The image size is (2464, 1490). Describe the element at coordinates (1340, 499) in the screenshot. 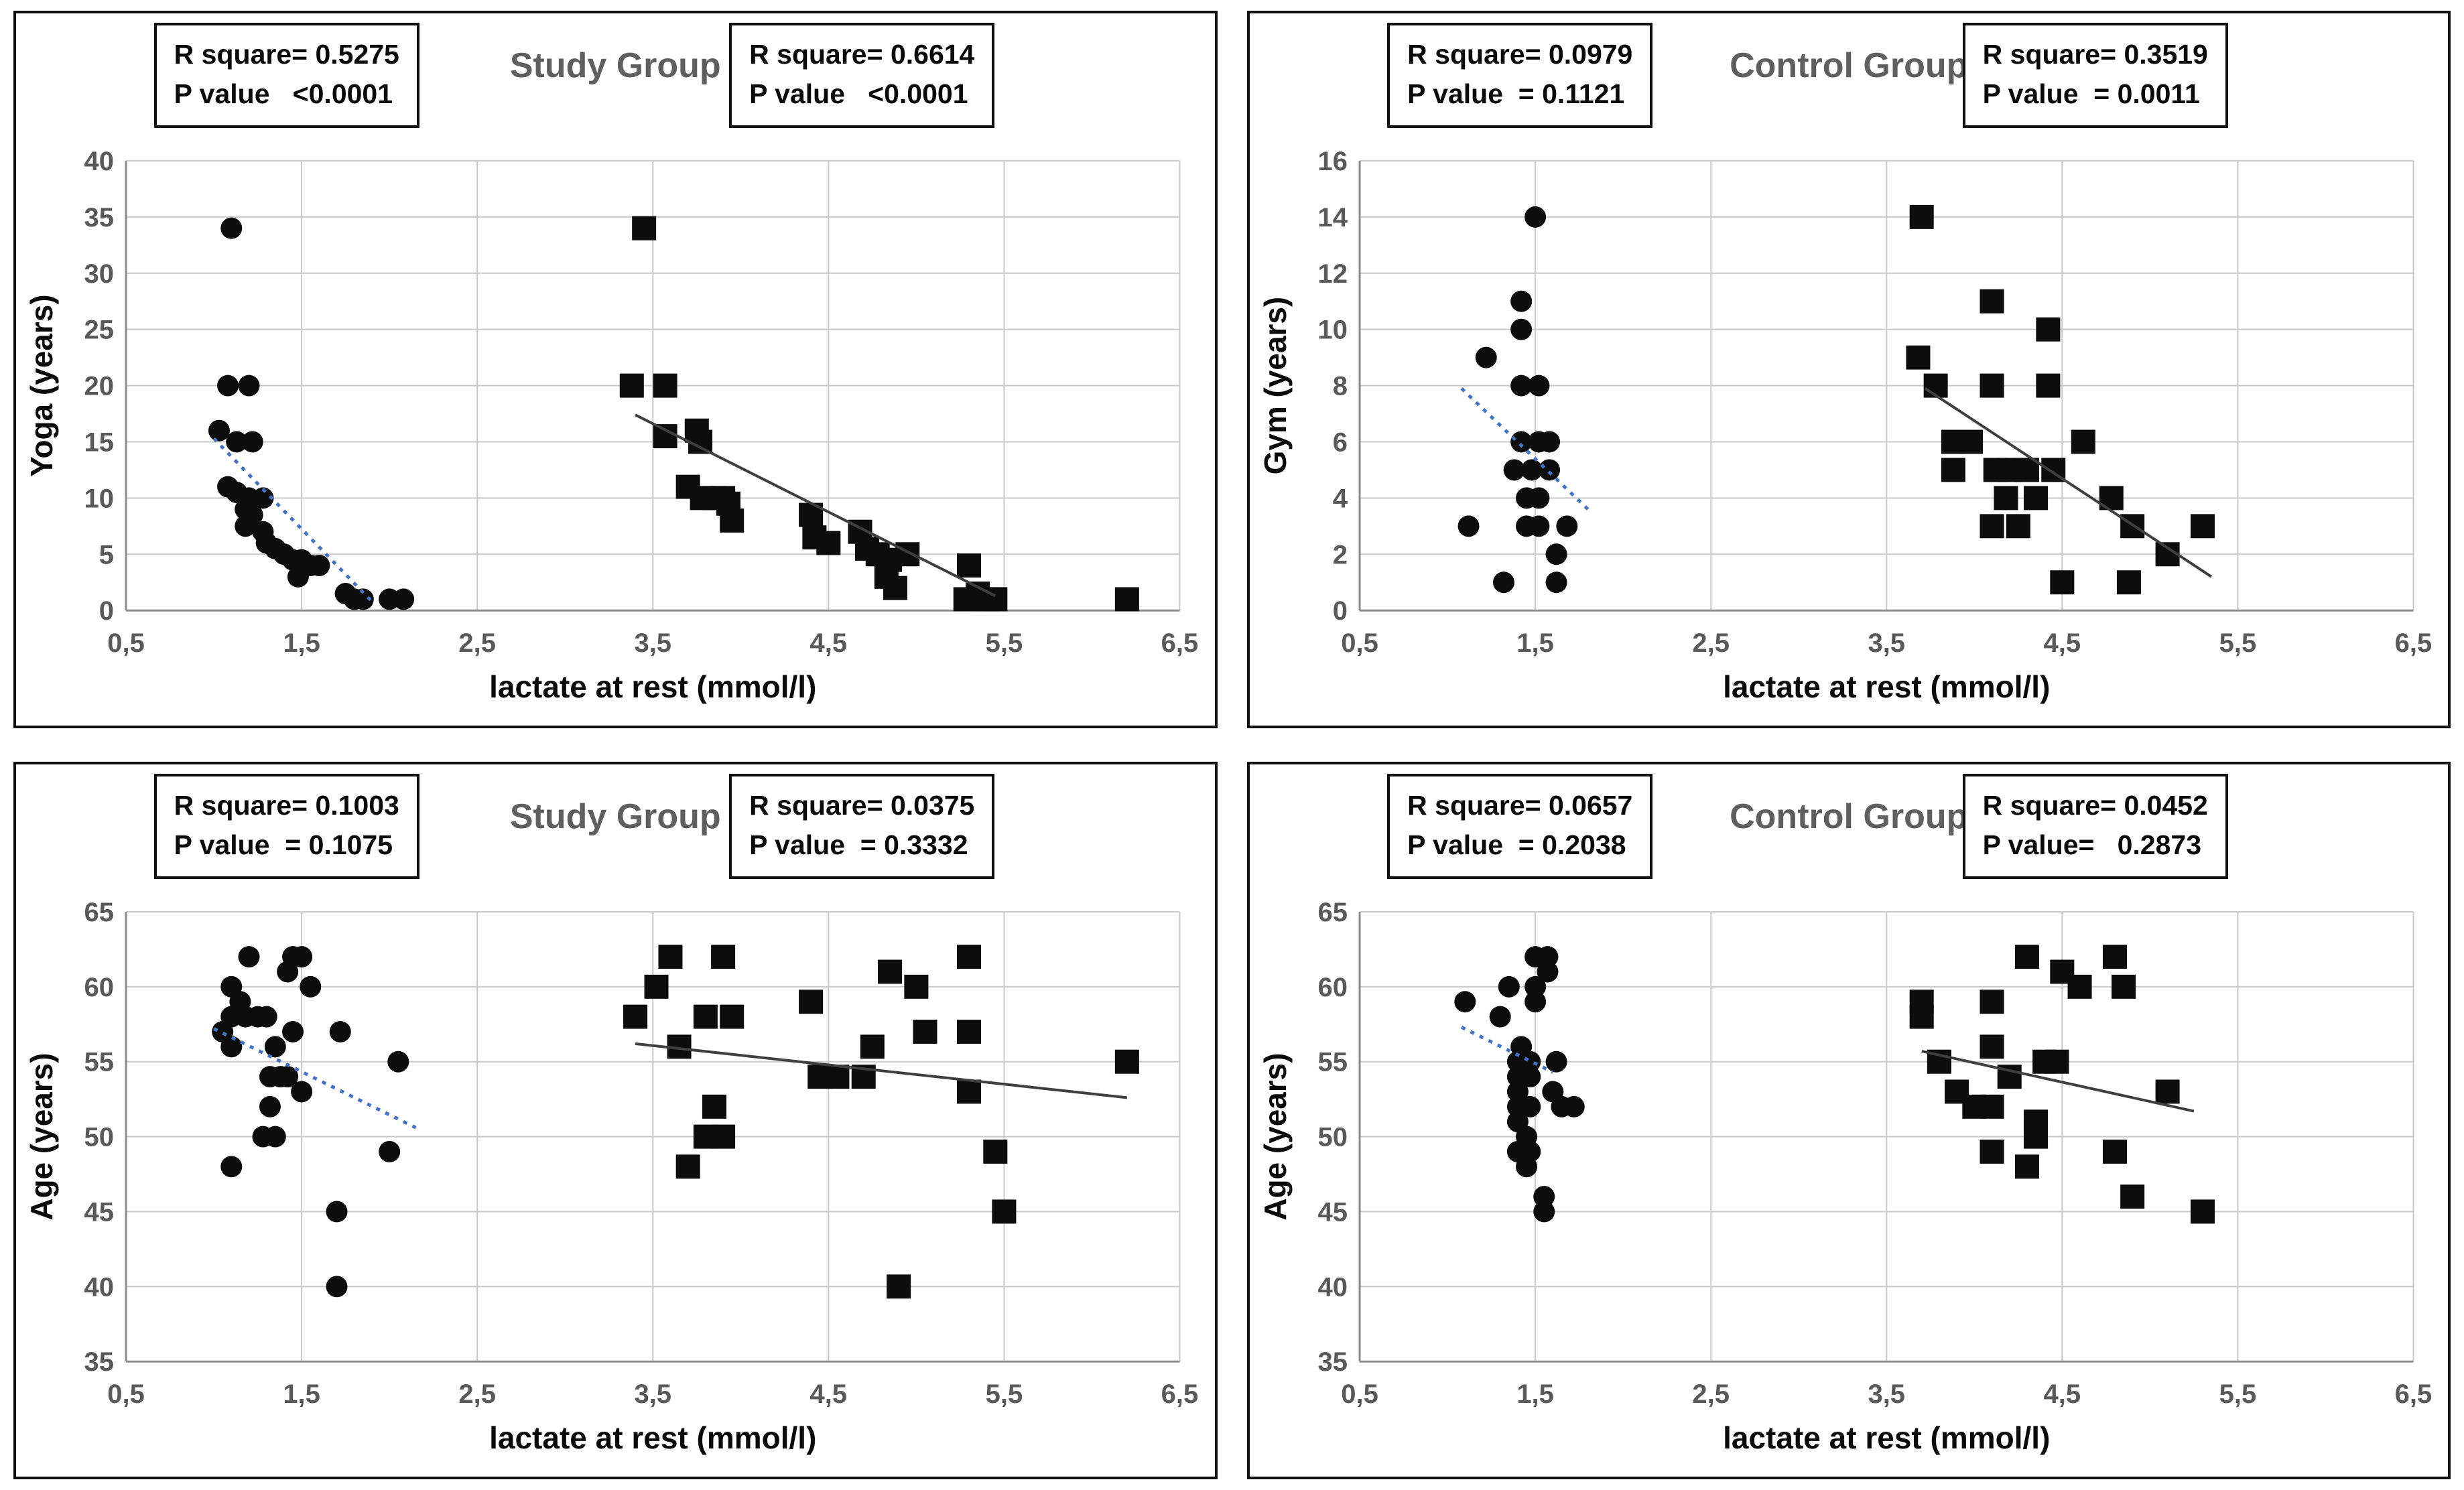

I see `y-tick-label: 4` at that location.